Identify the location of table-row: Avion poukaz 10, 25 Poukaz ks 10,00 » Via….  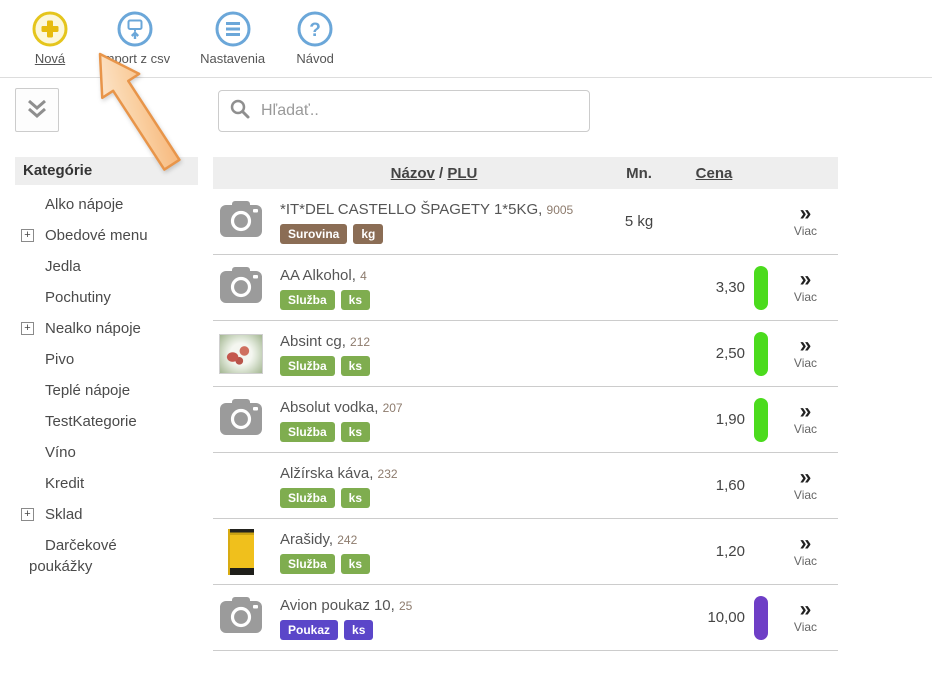
(525, 618).